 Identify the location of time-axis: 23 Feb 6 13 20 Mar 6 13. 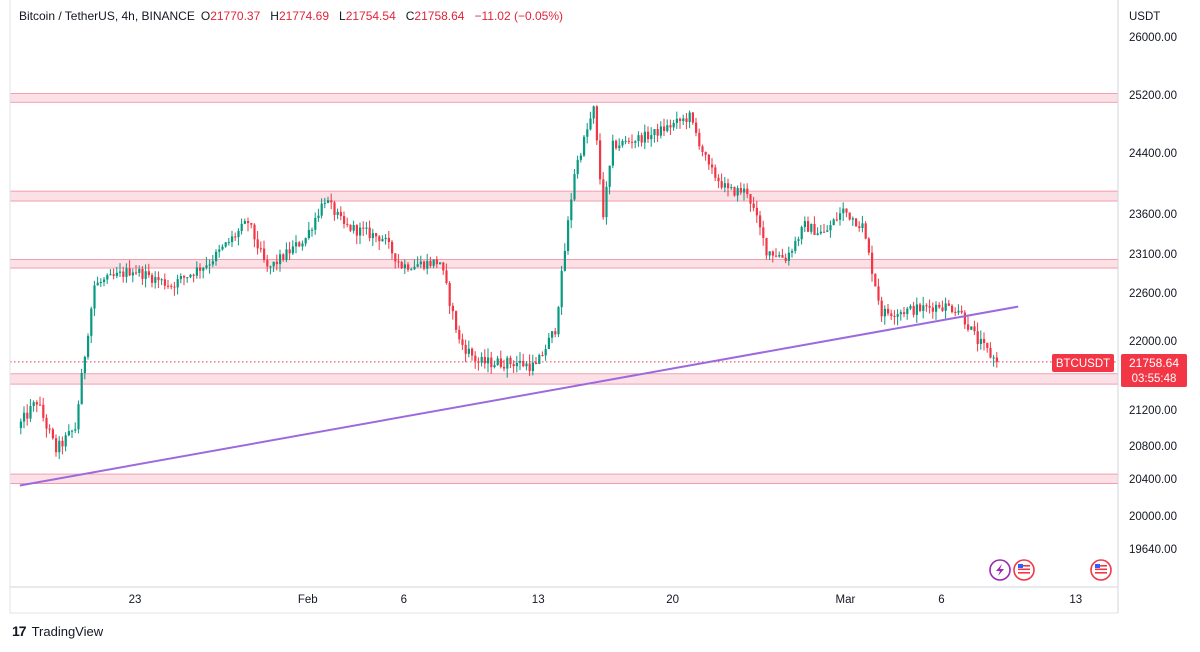
(606, 600).